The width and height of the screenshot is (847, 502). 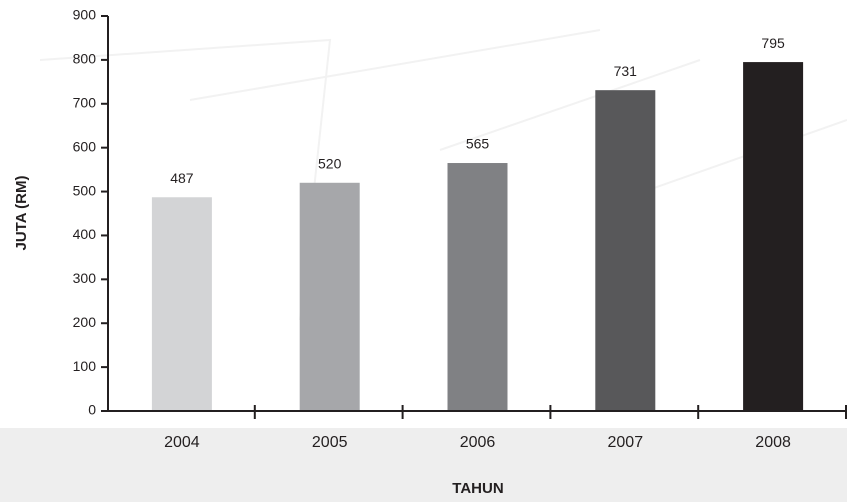 I want to click on data-label: 487, so click(x=182, y=178).